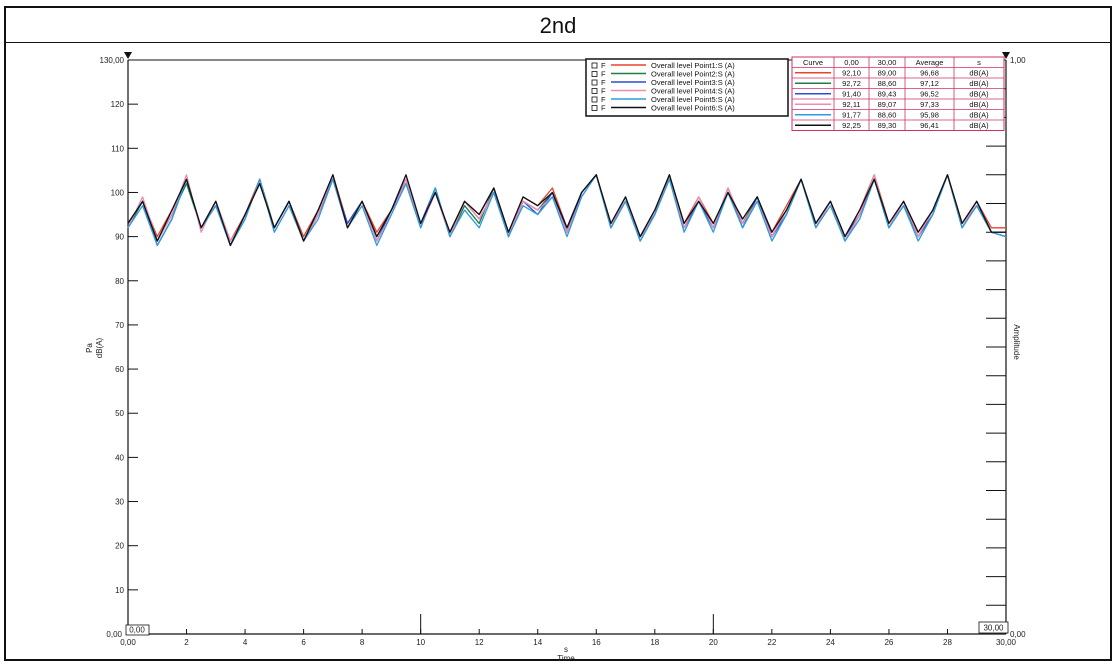 The height and width of the screenshot is (665, 1116). What do you see at coordinates (119, 325) in the screenshot?
I see `y-tick-label: 70` at bounding box center [119, 325].